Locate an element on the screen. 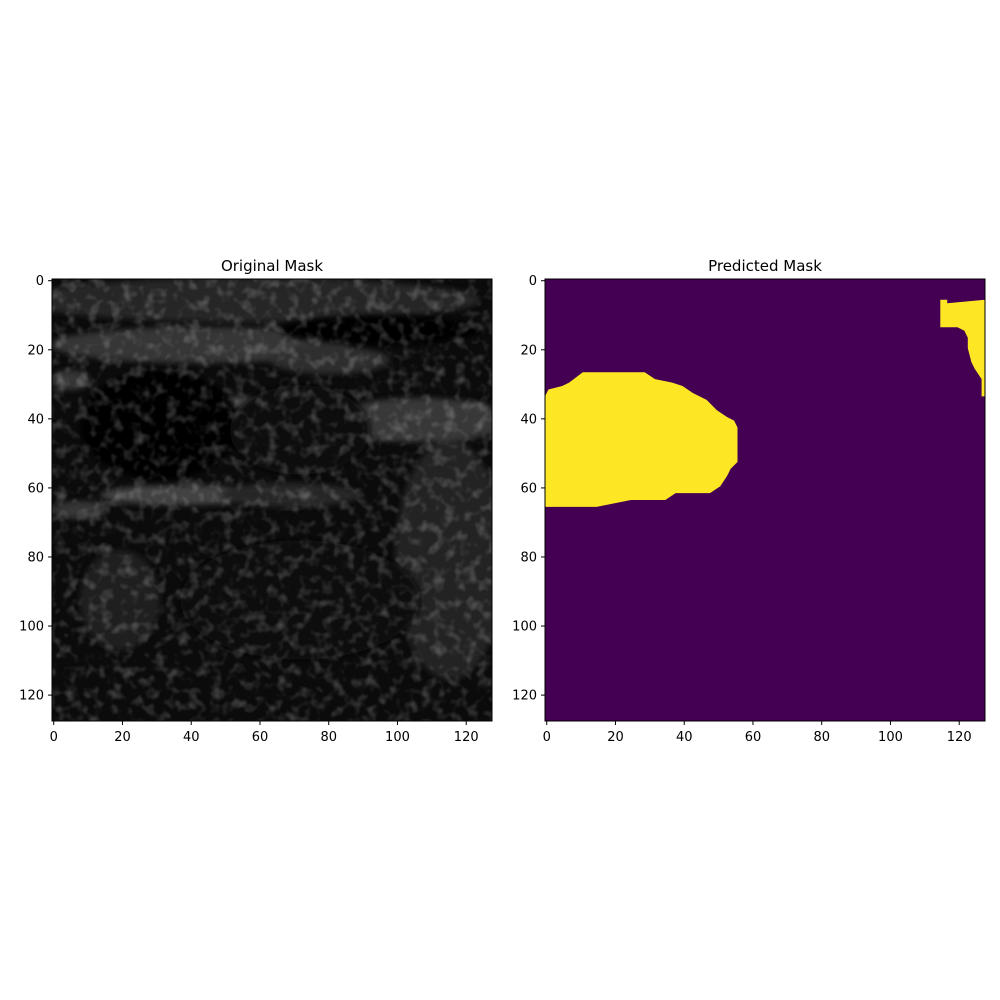 This screenshot has width=1000, height=1000. panel-title-predicted: Predicted Mask is located at coordinates (765, 266).